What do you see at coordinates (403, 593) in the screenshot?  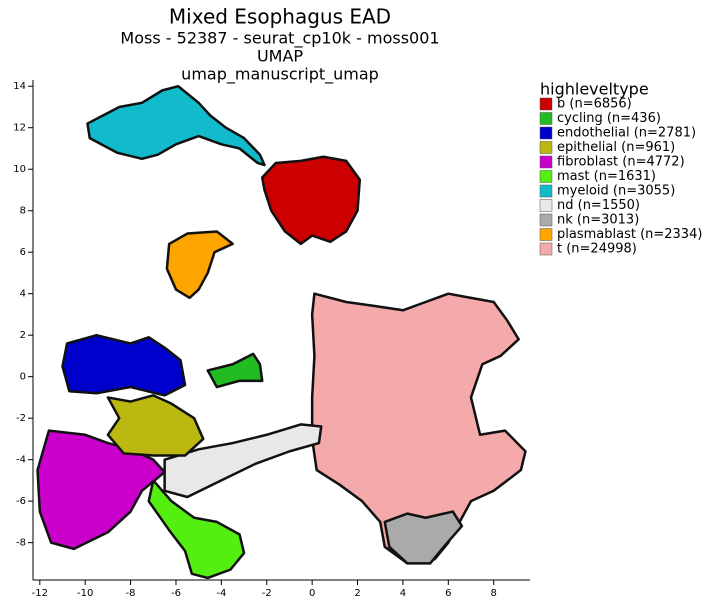 I see `x-tick-label: 4` at bounding box center [403, 593].